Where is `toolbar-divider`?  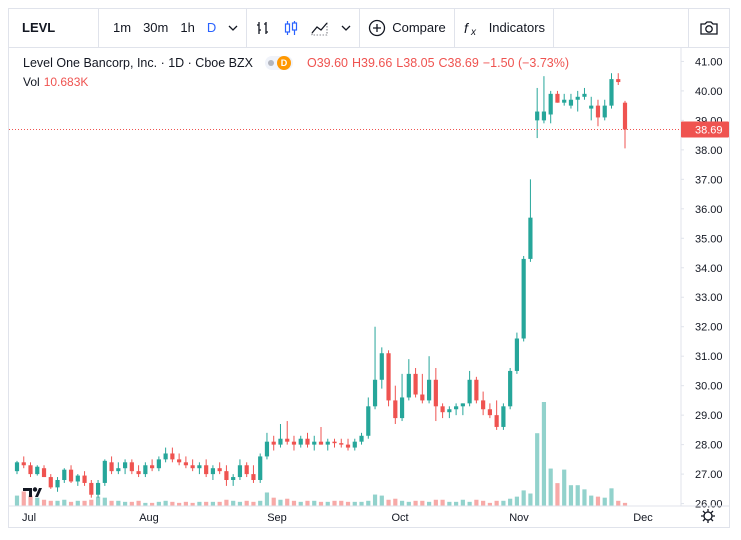 toolbar-divider is located at coordinates (454, 28).